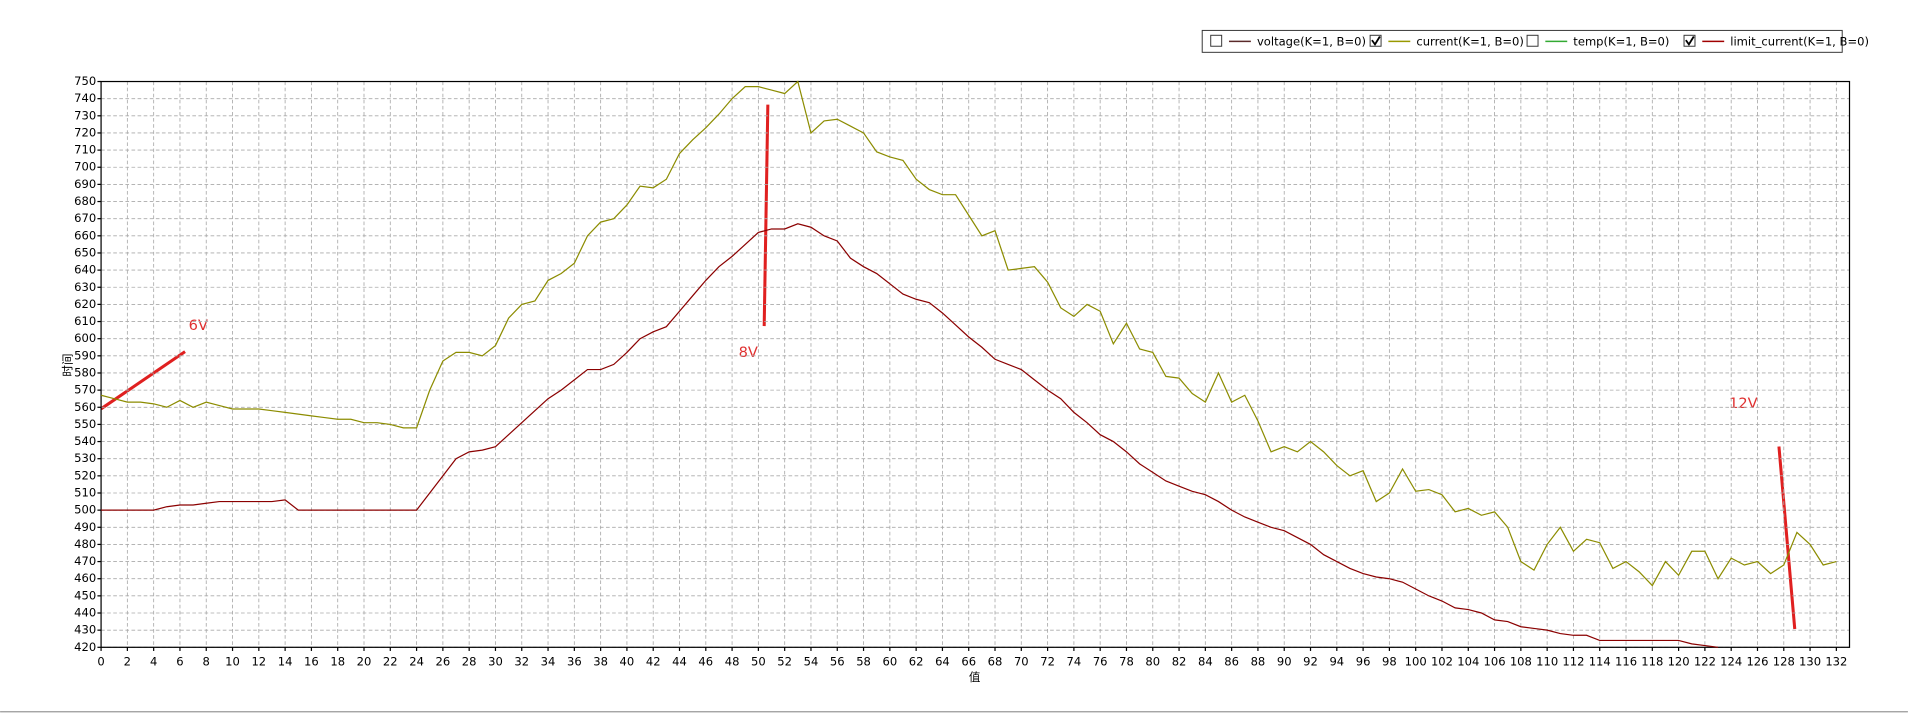  What do you see at coordinates (1126, 661) in the screenshot?
I see `x-tick-label: 78` at bounding box center [1126, 661].